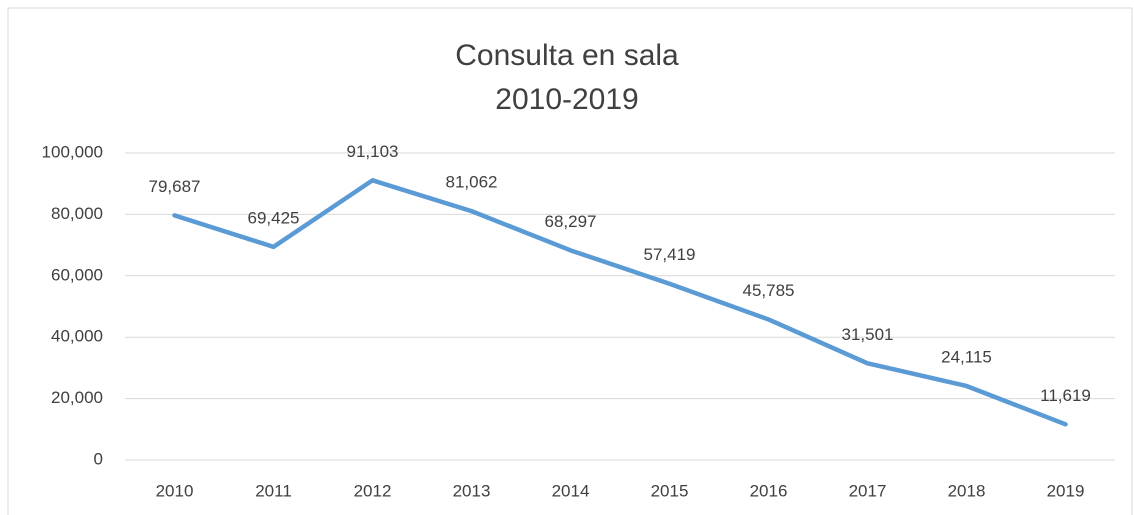 This screenshot has width=1134, height=515. What do you see at coordinates (72, 151) in the screenshot?
I see `y-tick-label: 100,000` at bounding box center [72, 151].